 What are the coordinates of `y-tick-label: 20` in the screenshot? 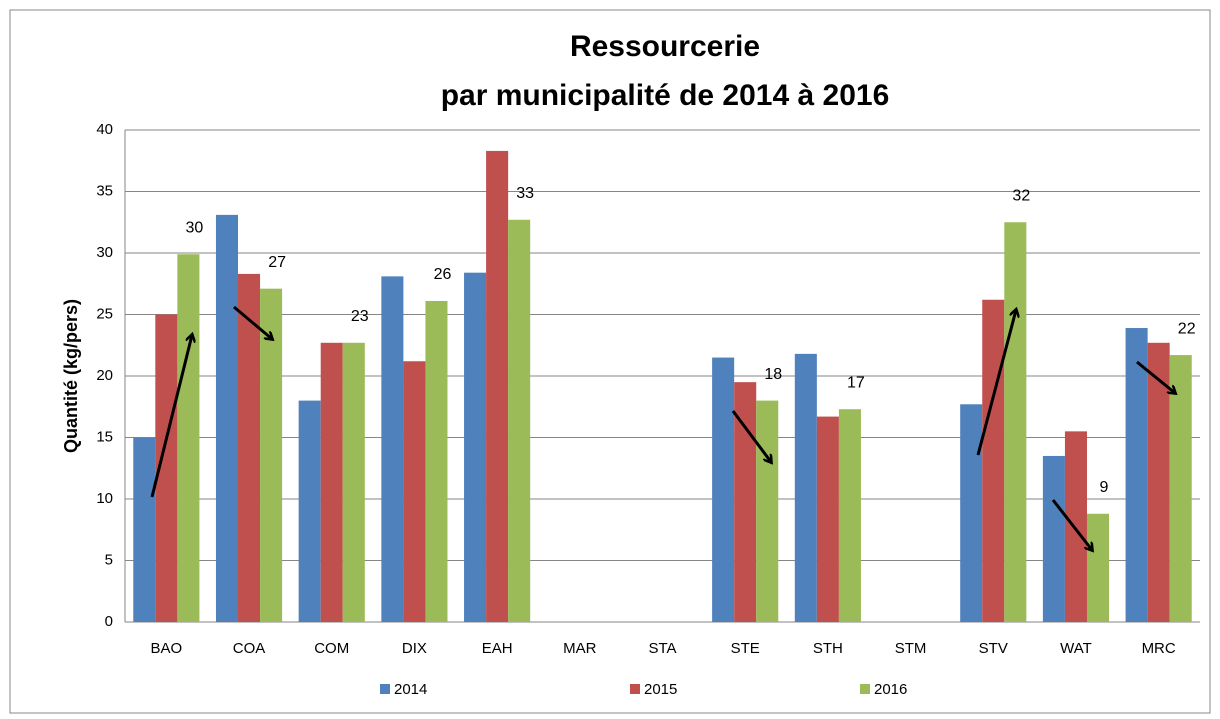 It's located at (104, 375).